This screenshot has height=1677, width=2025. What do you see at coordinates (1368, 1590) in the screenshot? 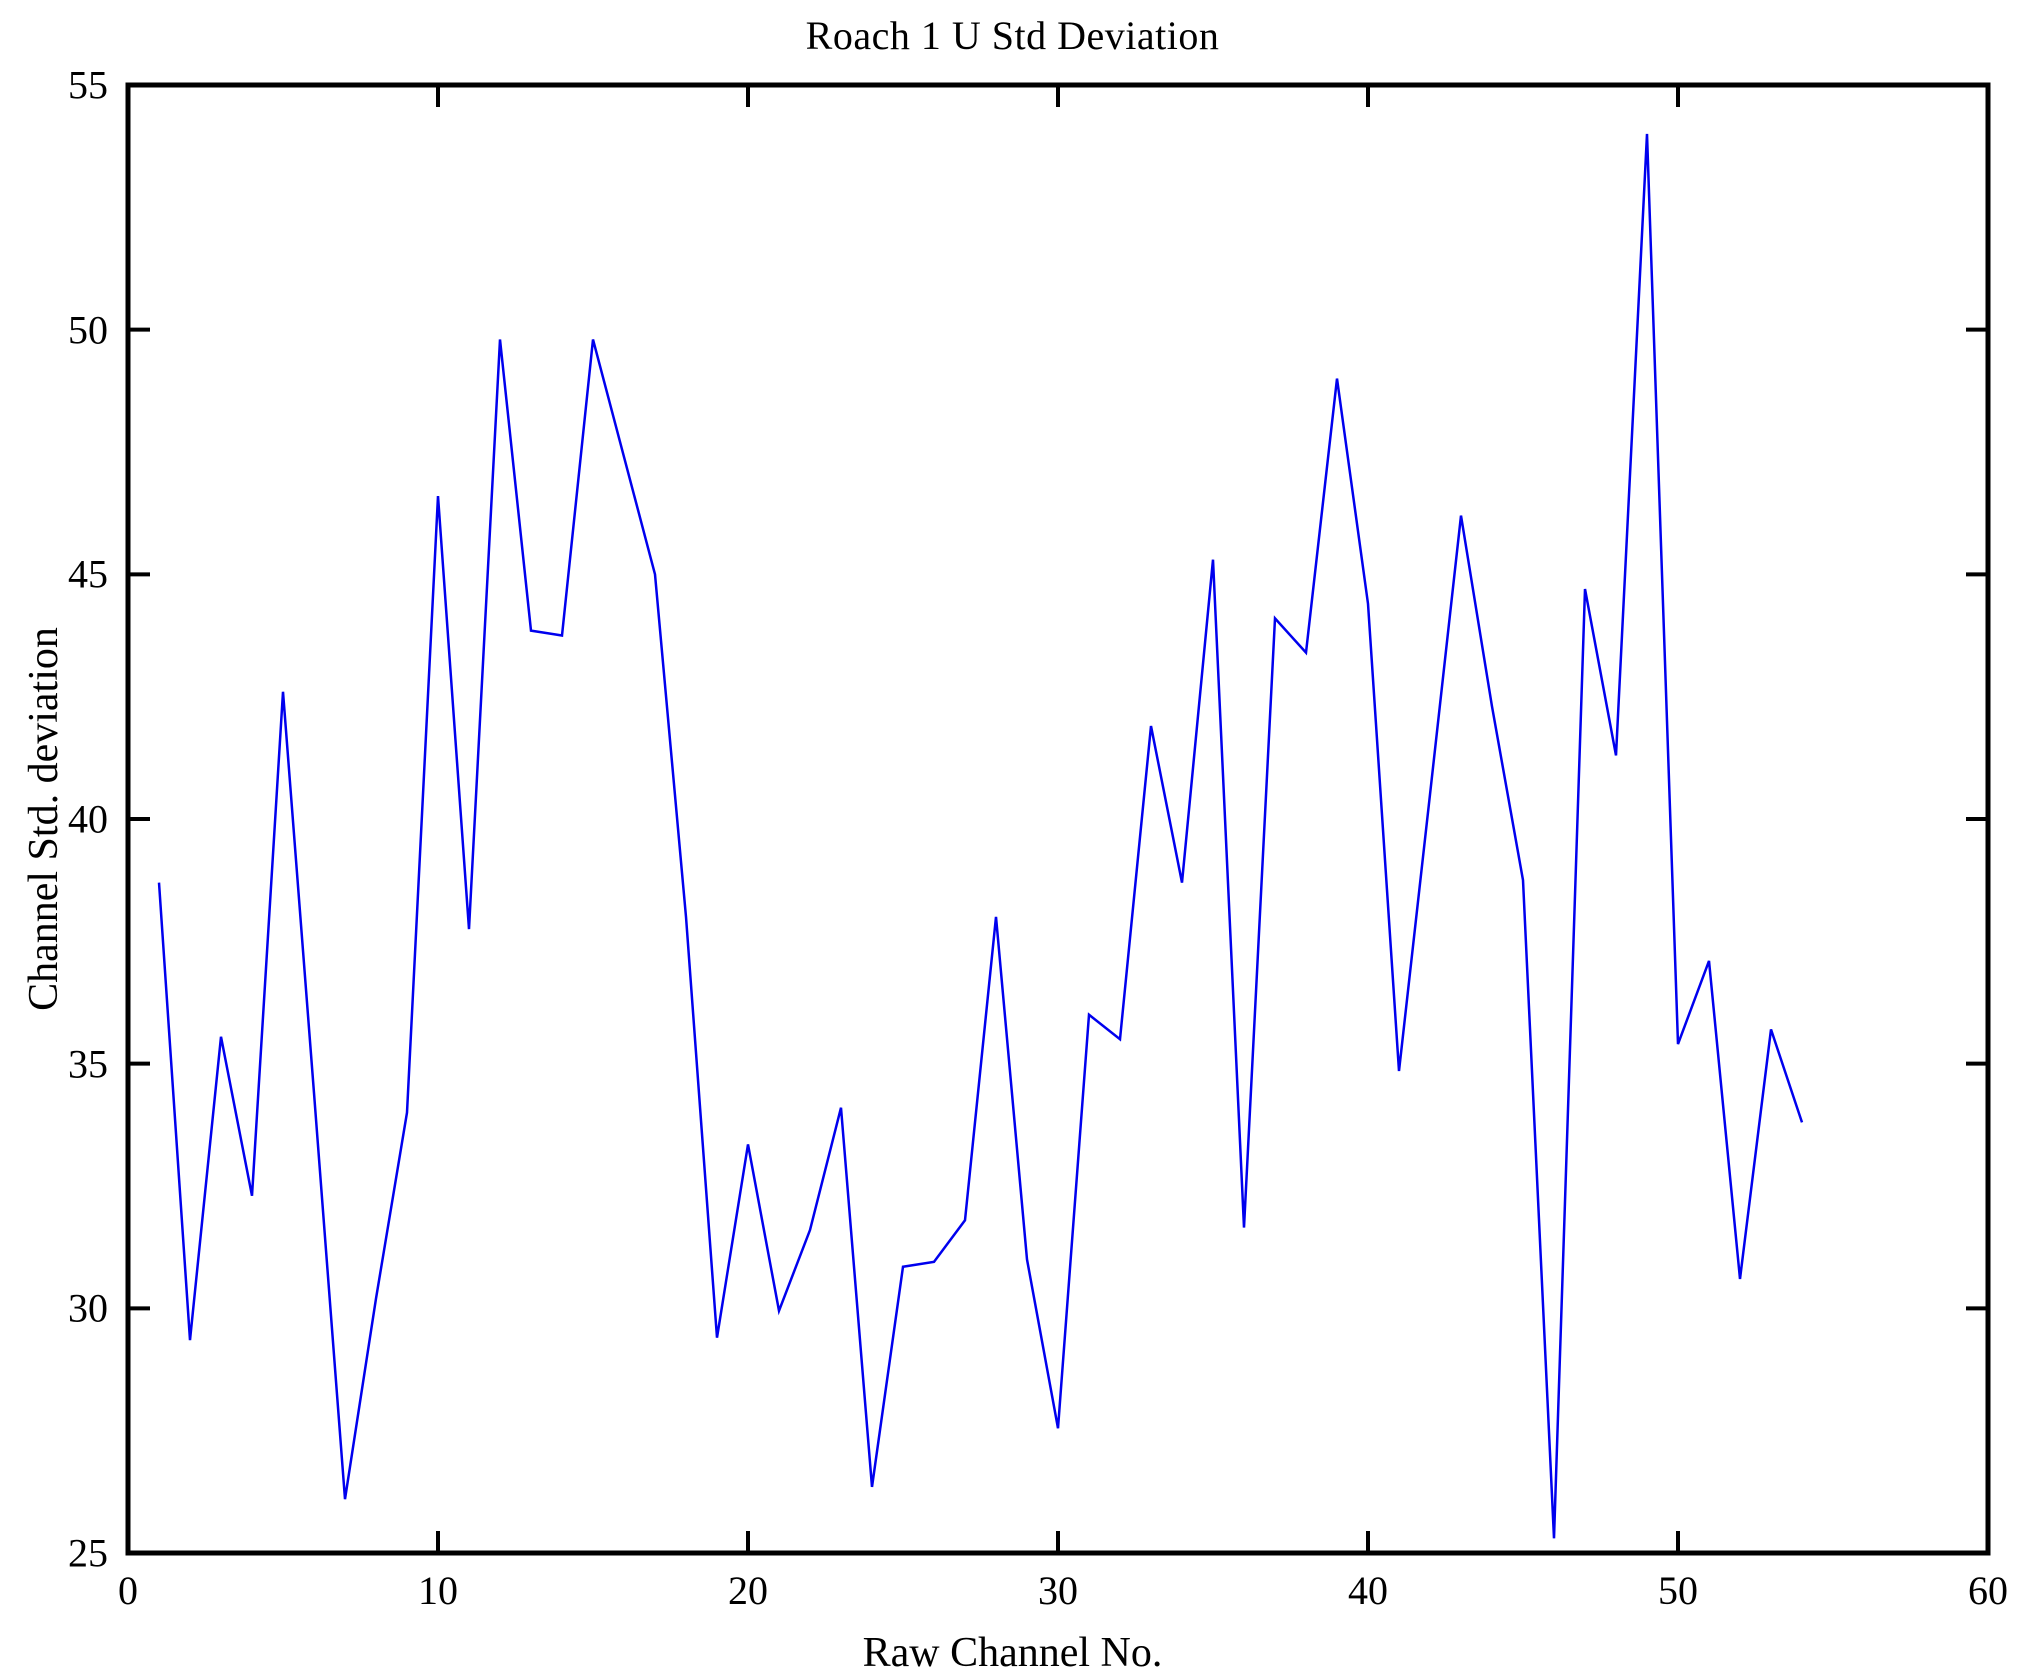
I see `x-tick-label: 40` at bounding box center [1368, 1590].